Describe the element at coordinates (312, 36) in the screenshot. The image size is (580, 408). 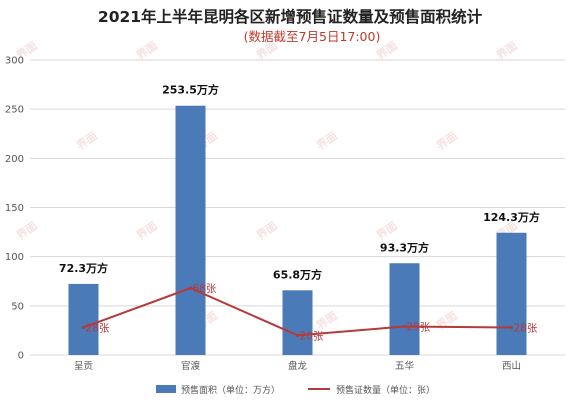
I see `chart-subtitle: (数据截至7月5日17:00)` at that location.